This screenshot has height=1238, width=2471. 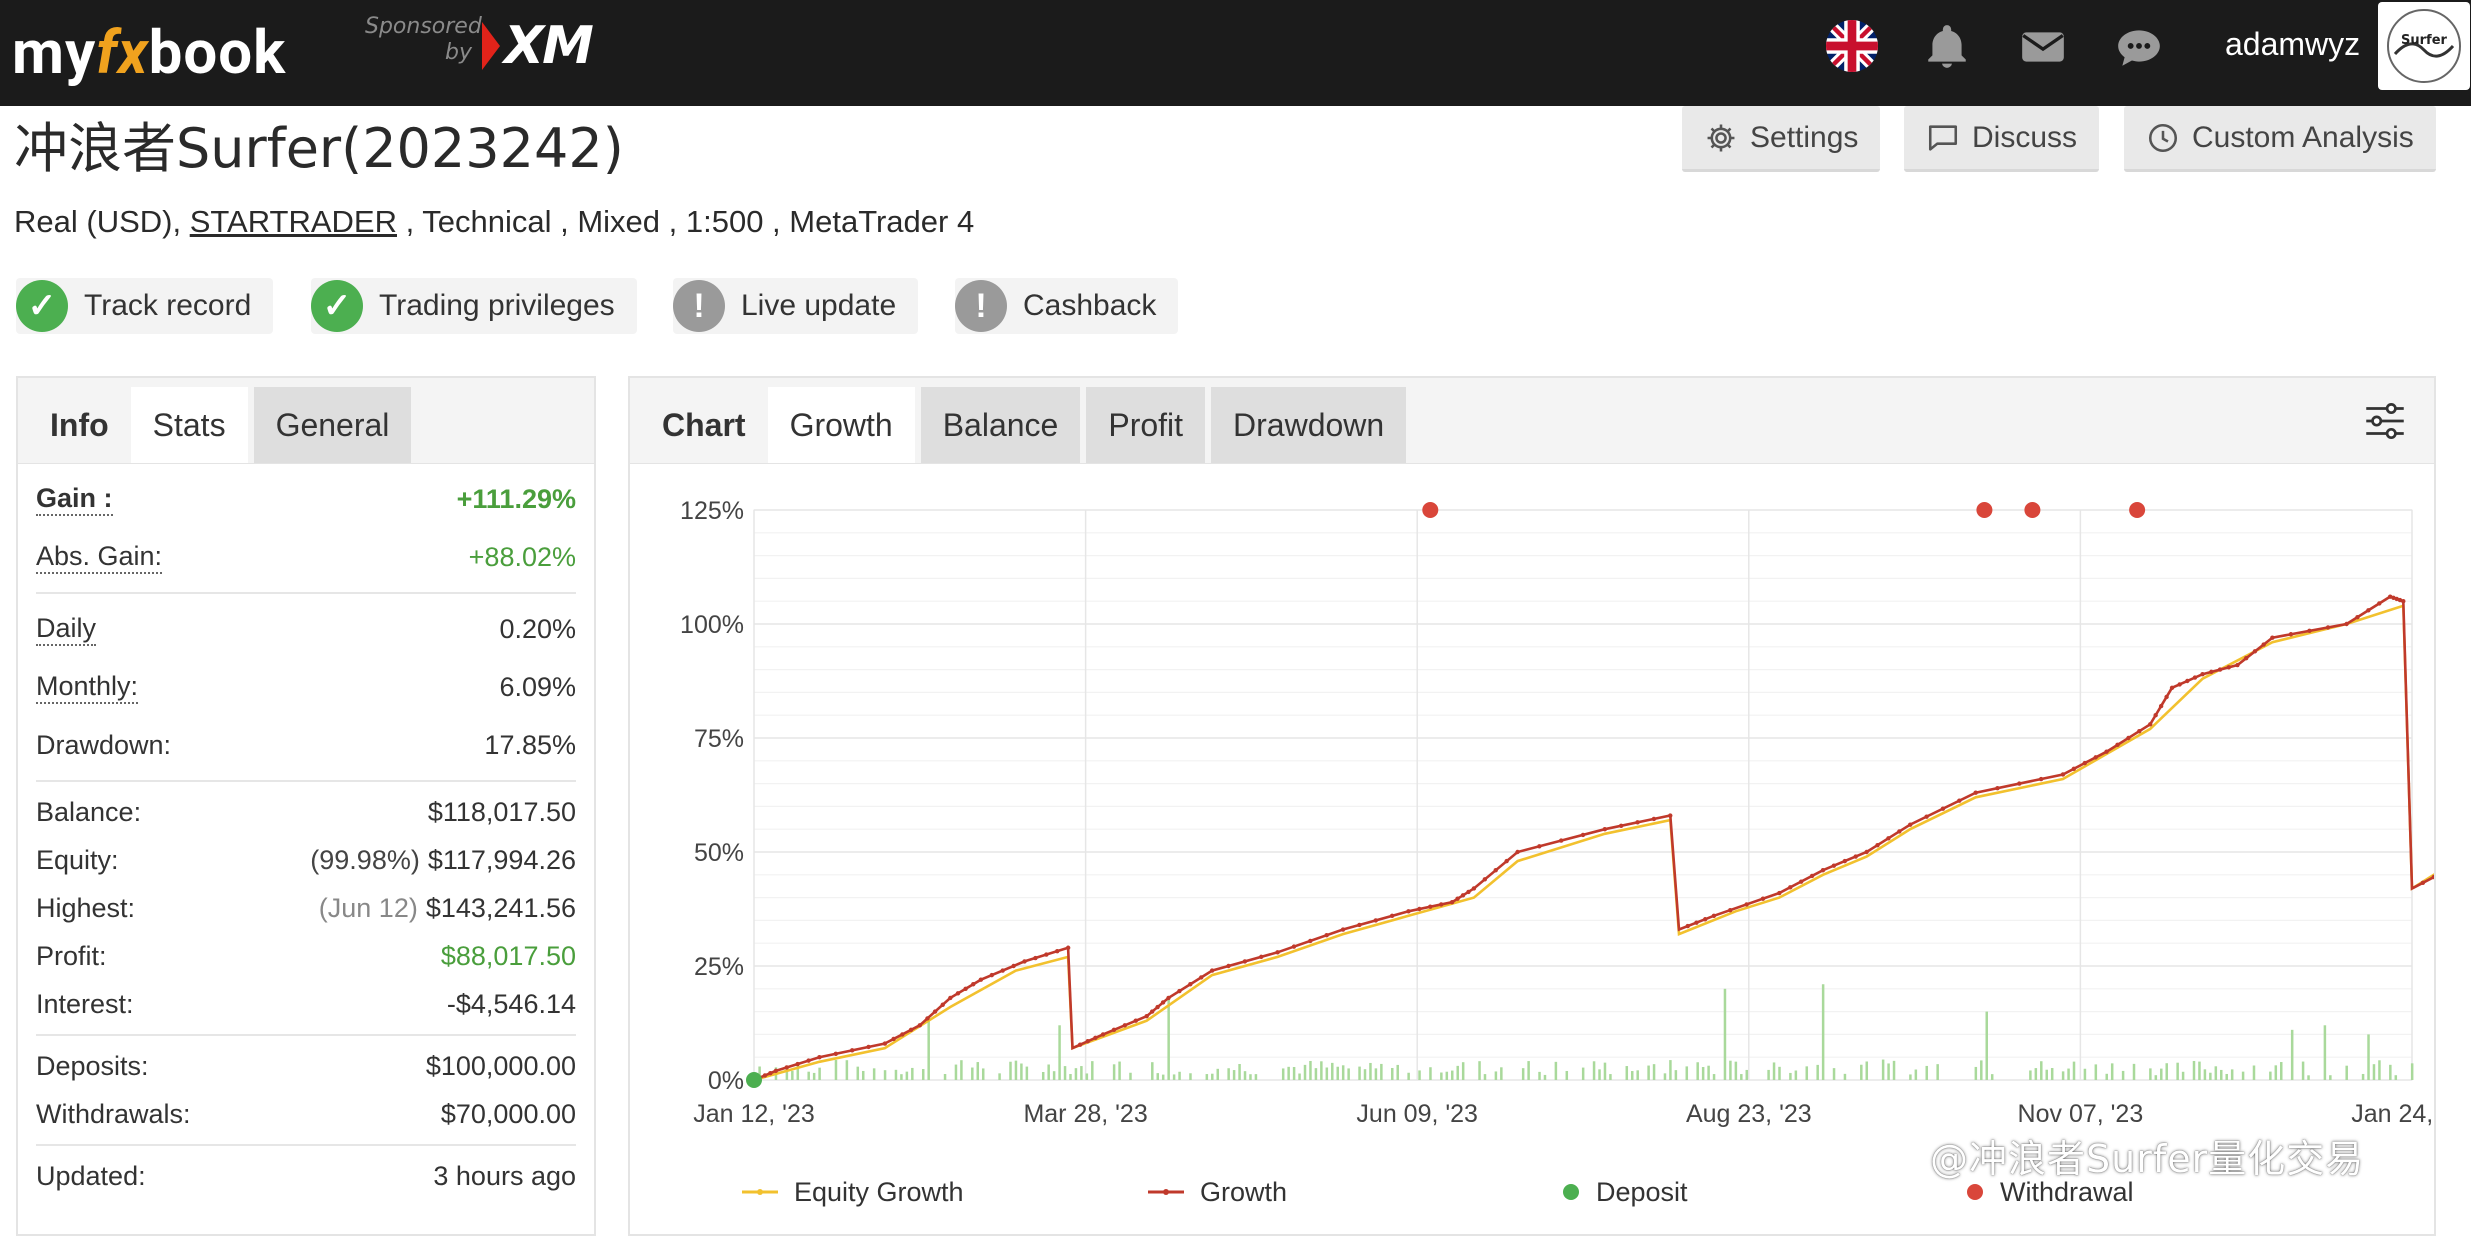 What do you see at coordinates (500, 1065) in the screenshot?
I see `deposits-value: $100,000.00` at bounding box center [500, 1065].